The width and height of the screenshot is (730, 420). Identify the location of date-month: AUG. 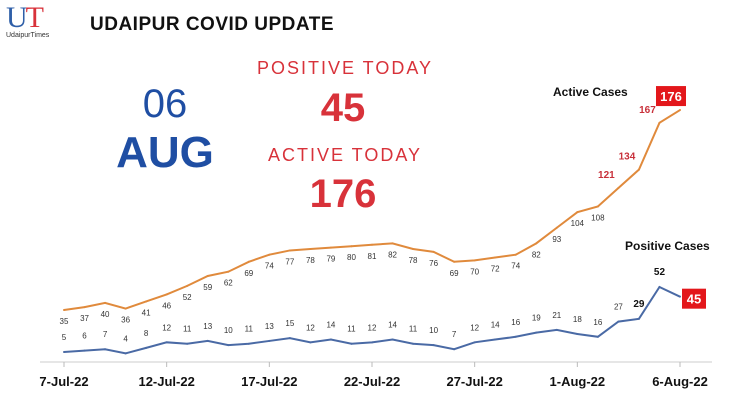
(165, 152).